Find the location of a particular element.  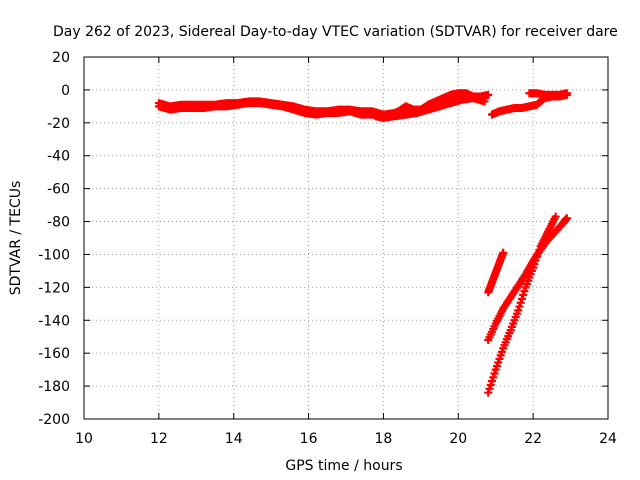

x-tick-label: 14 is located at coordinates (234, 439).